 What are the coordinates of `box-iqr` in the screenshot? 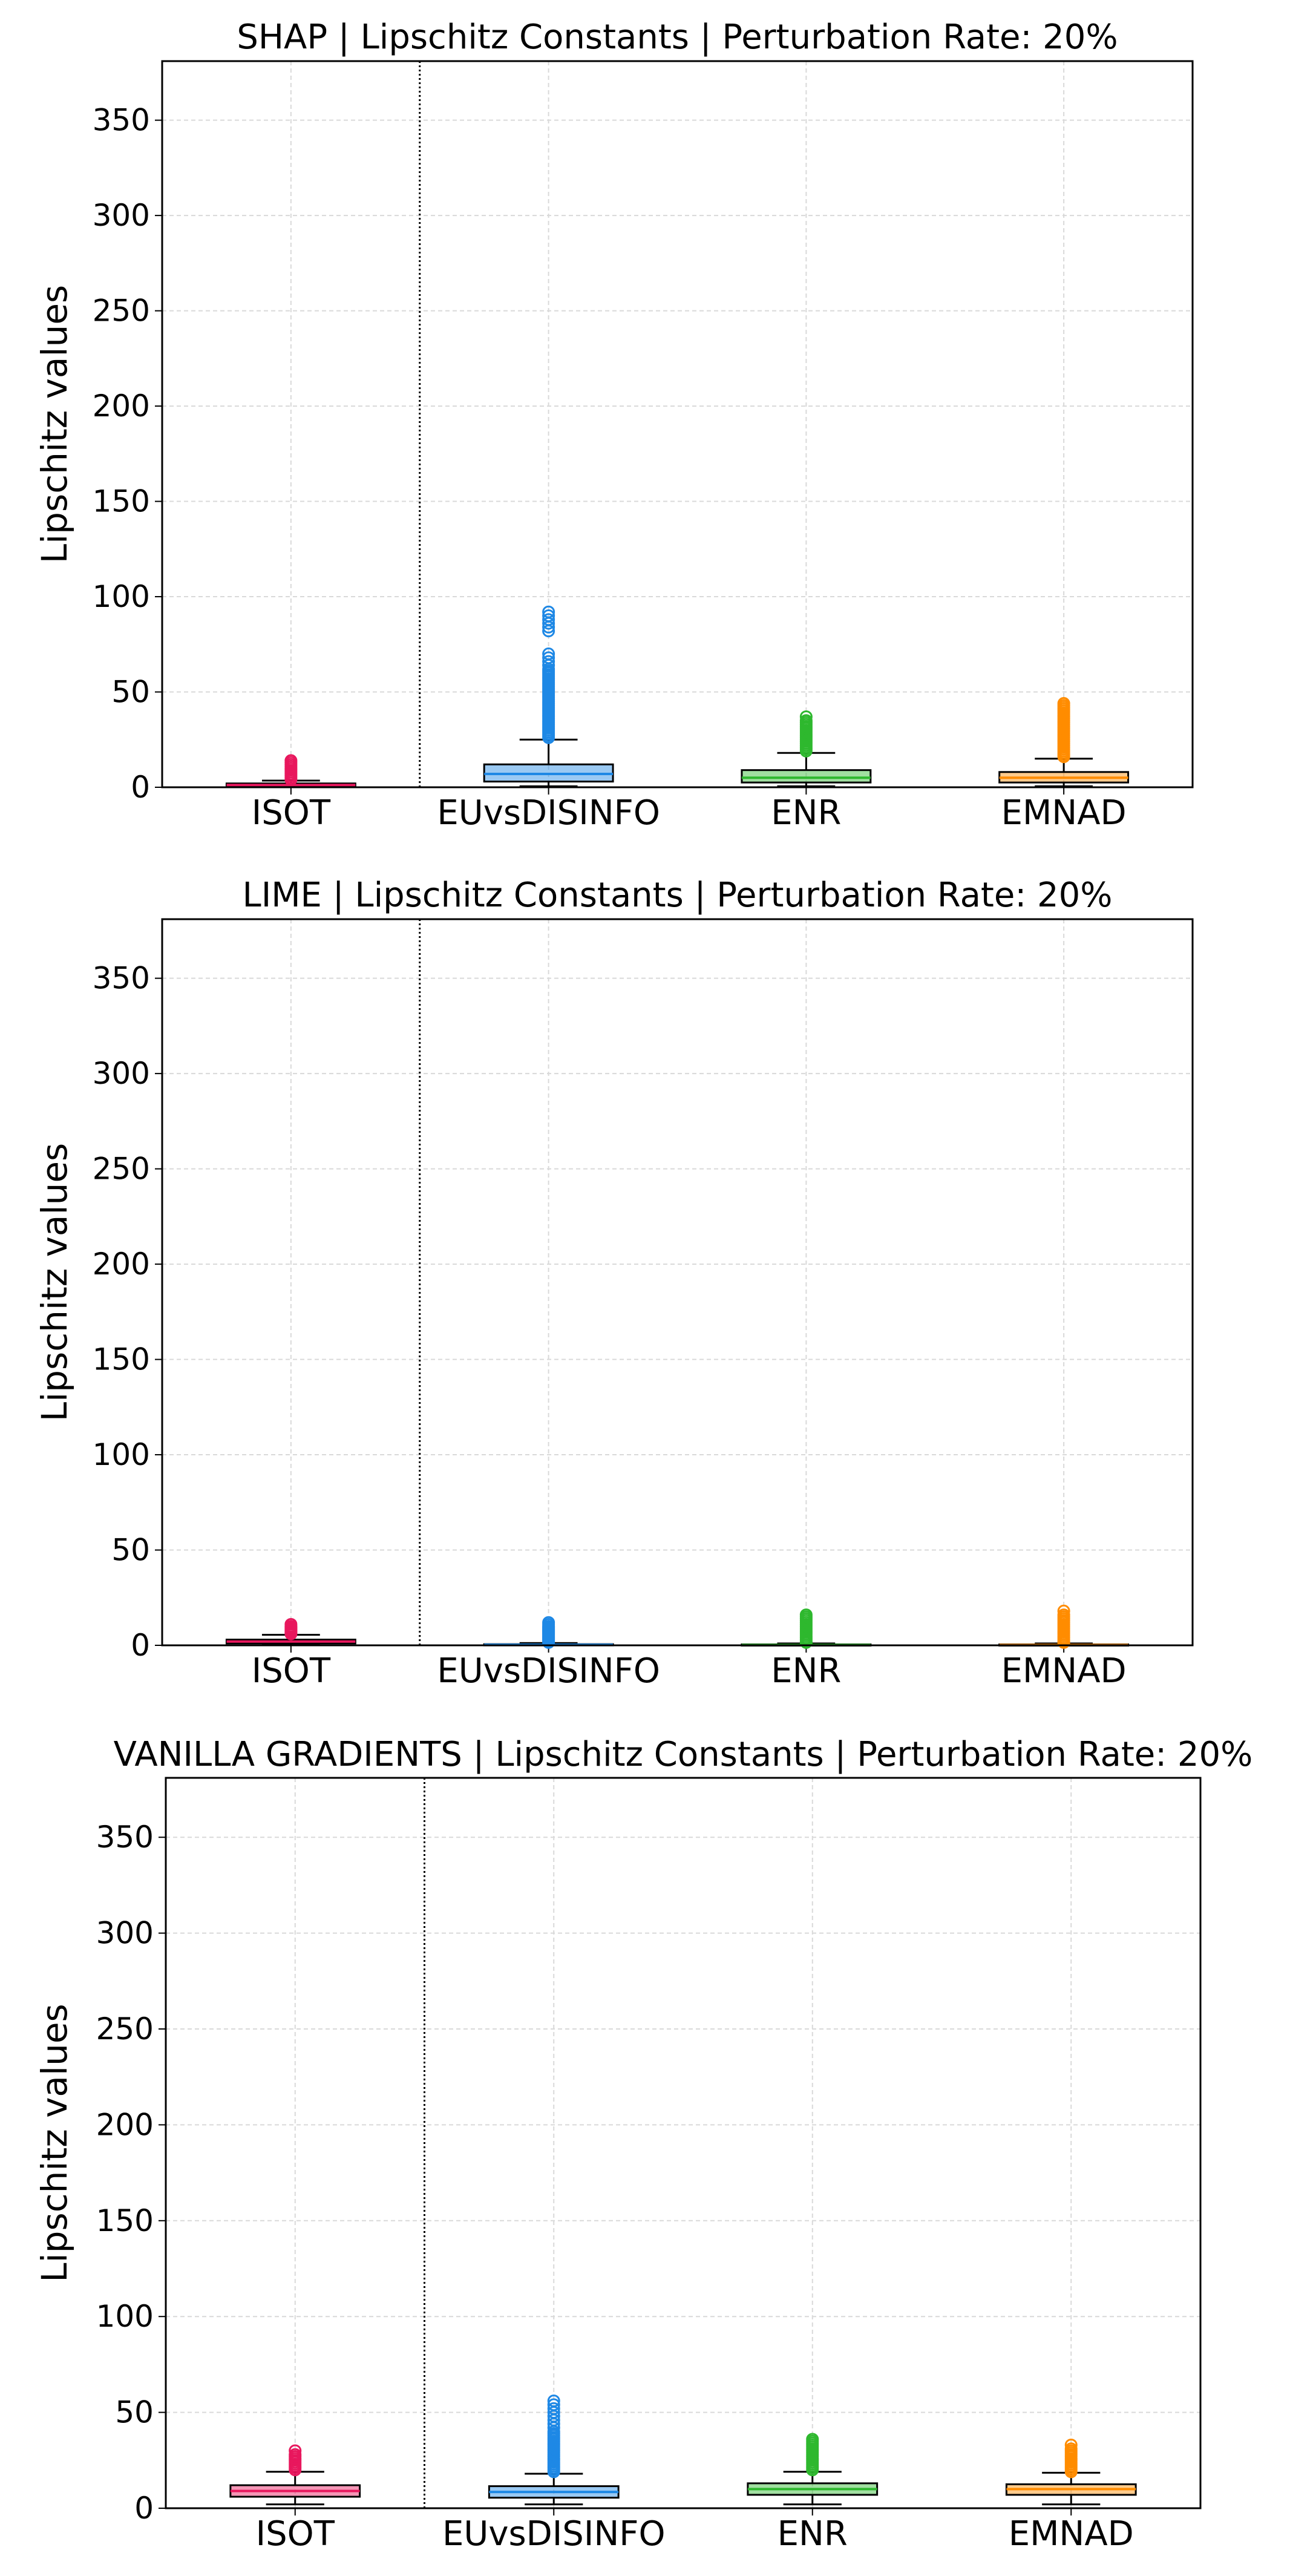 It's located at (806, 776).